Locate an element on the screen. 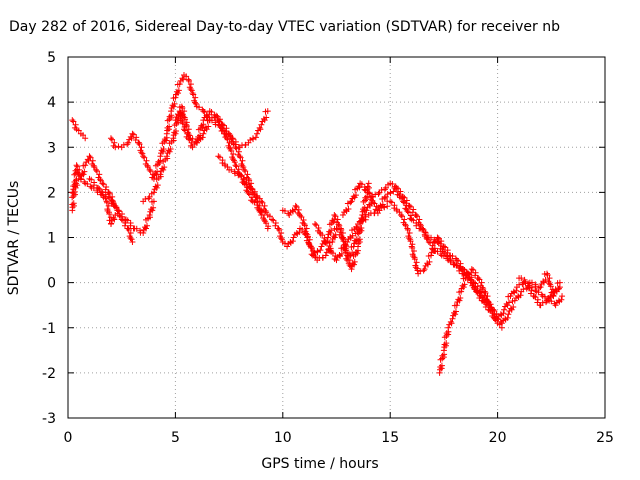 This screenshot has height=480, width=640. y-tick-label: 0 is located at coordinates (51, 284).